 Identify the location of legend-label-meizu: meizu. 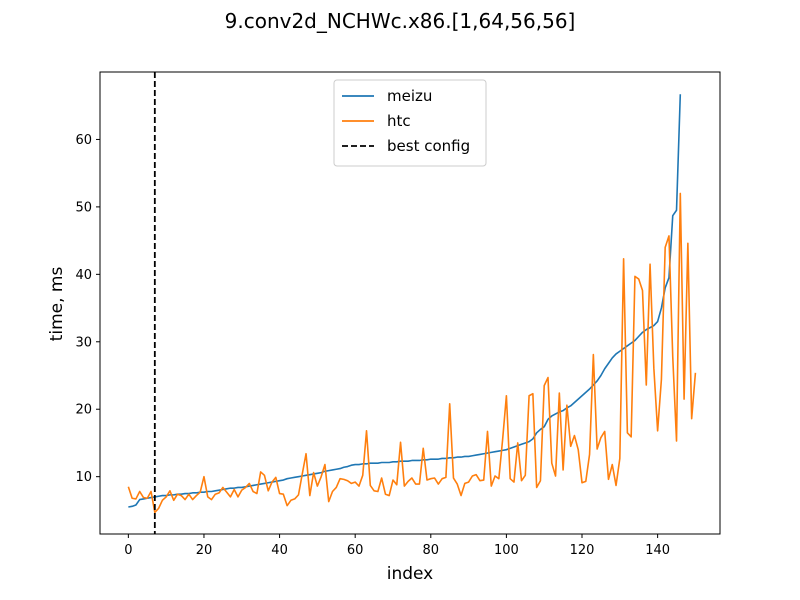
(409, 96).